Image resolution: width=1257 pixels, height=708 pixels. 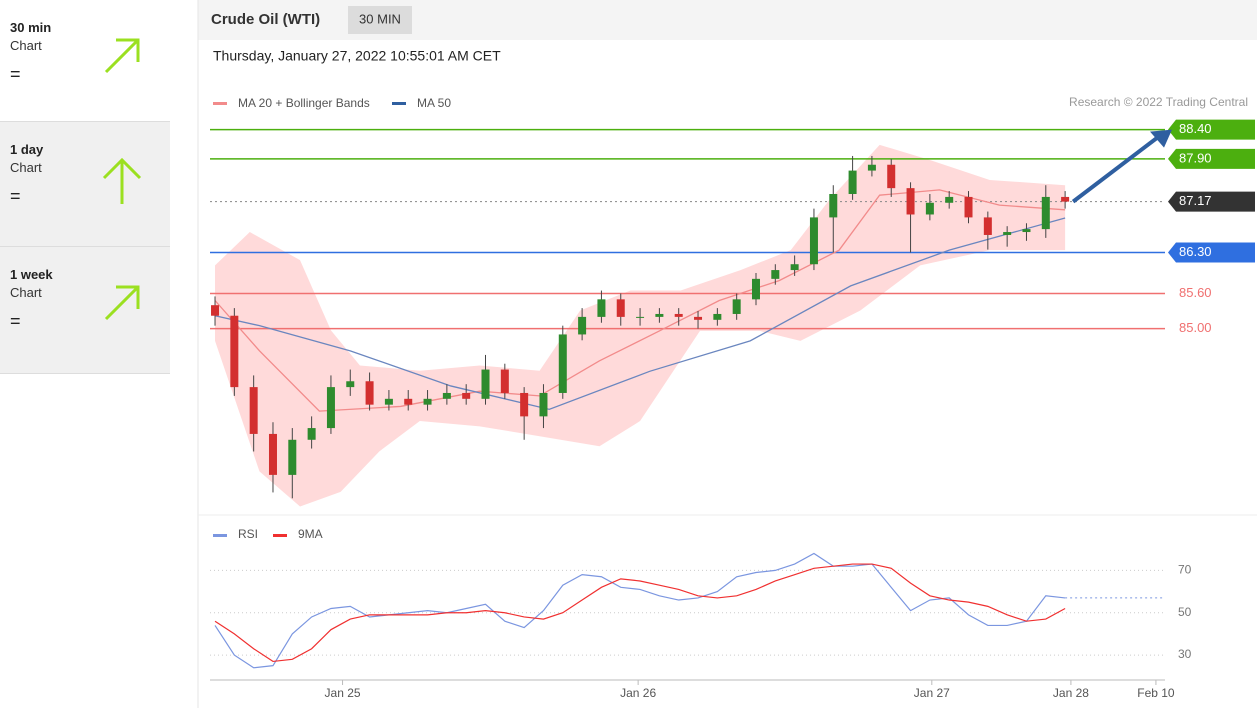 I want to click on sidebar-item: 1 day Chart =, so click(x=85, y=184).